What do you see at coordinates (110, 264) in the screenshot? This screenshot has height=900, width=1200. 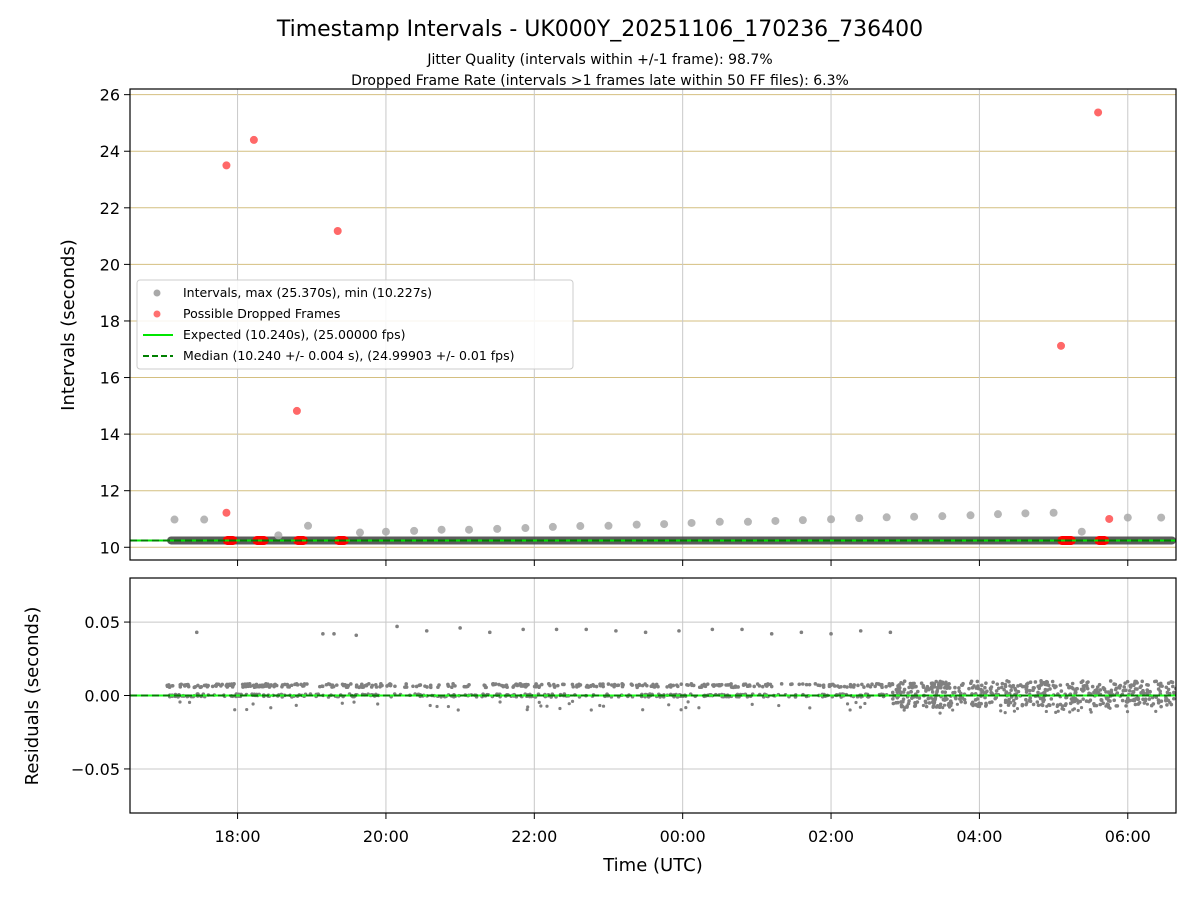 I see `top-y-tick-label: 20` at bounding box center [110, 264].